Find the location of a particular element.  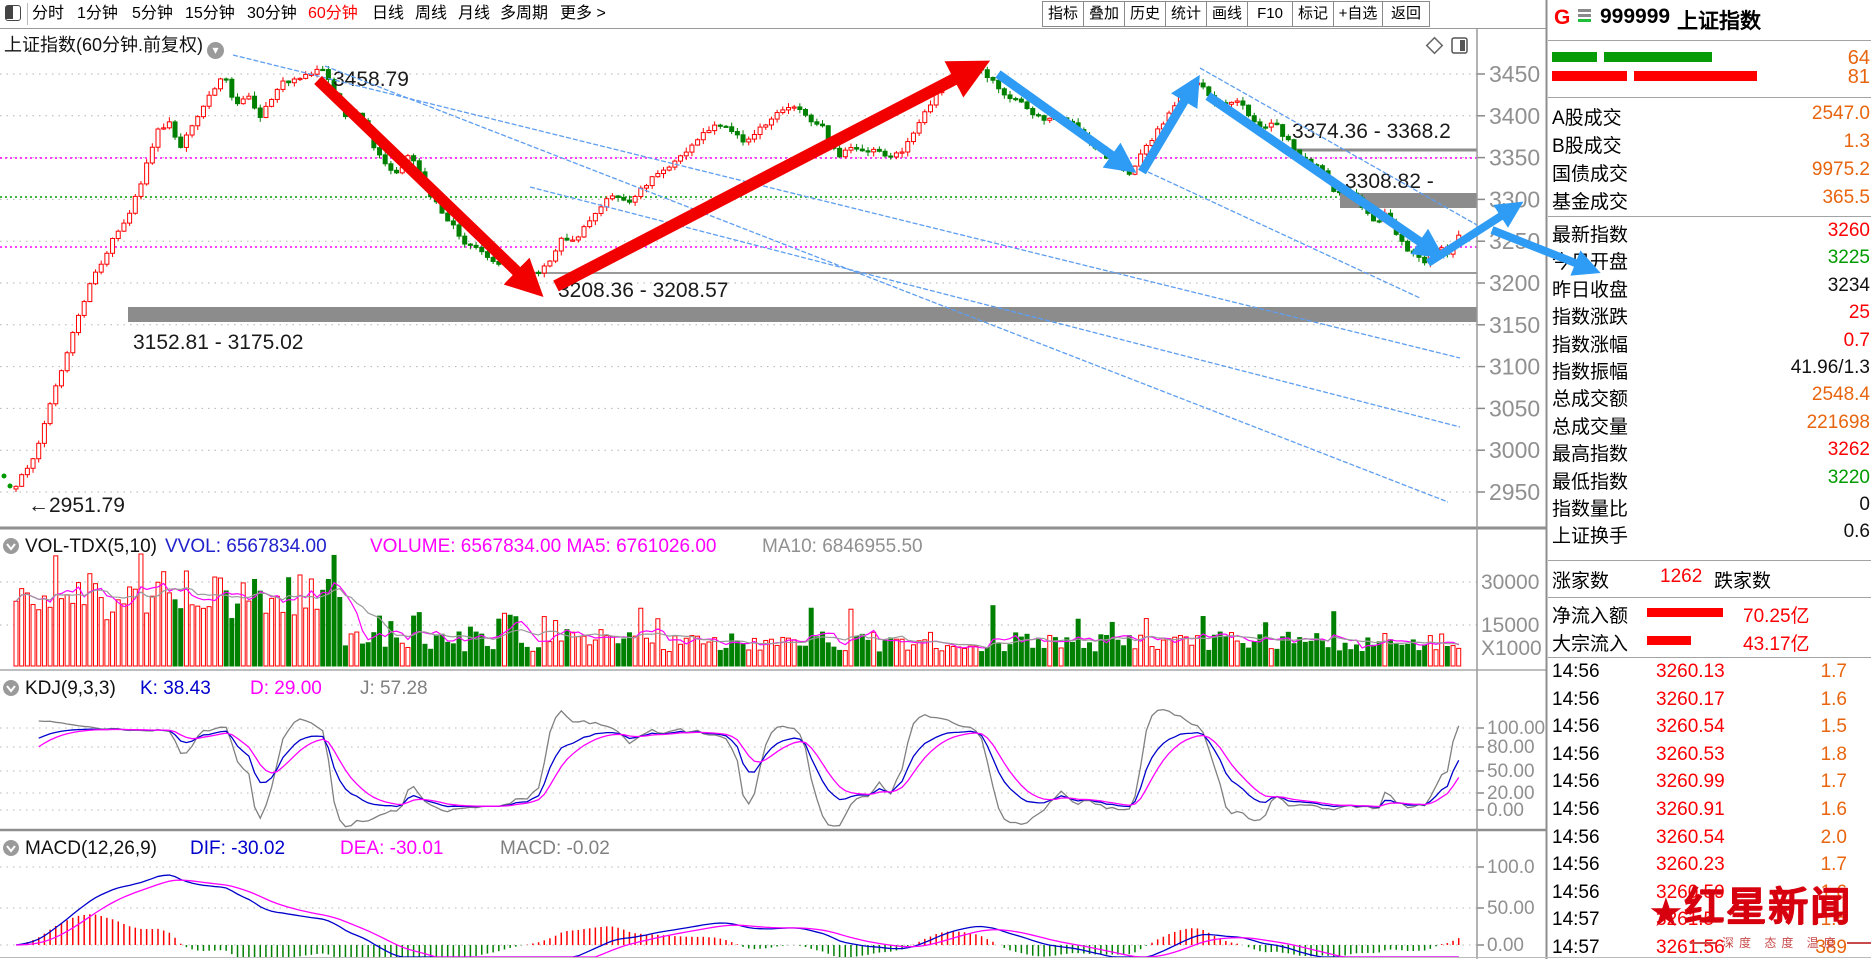

quote-row: 最低指数 3220 is located at coordinates (1711, 479).